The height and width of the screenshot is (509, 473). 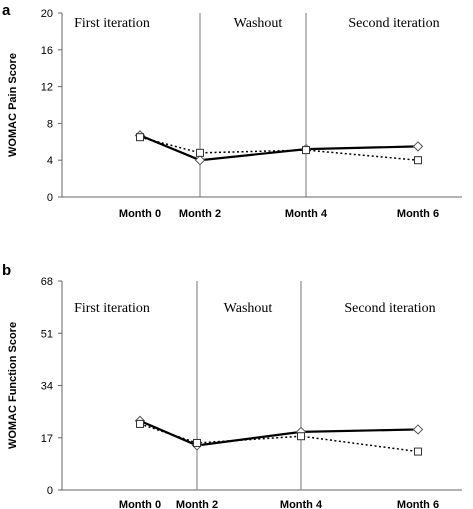 I want to click on y-tick-label: 51, so click(x=47, y=334).